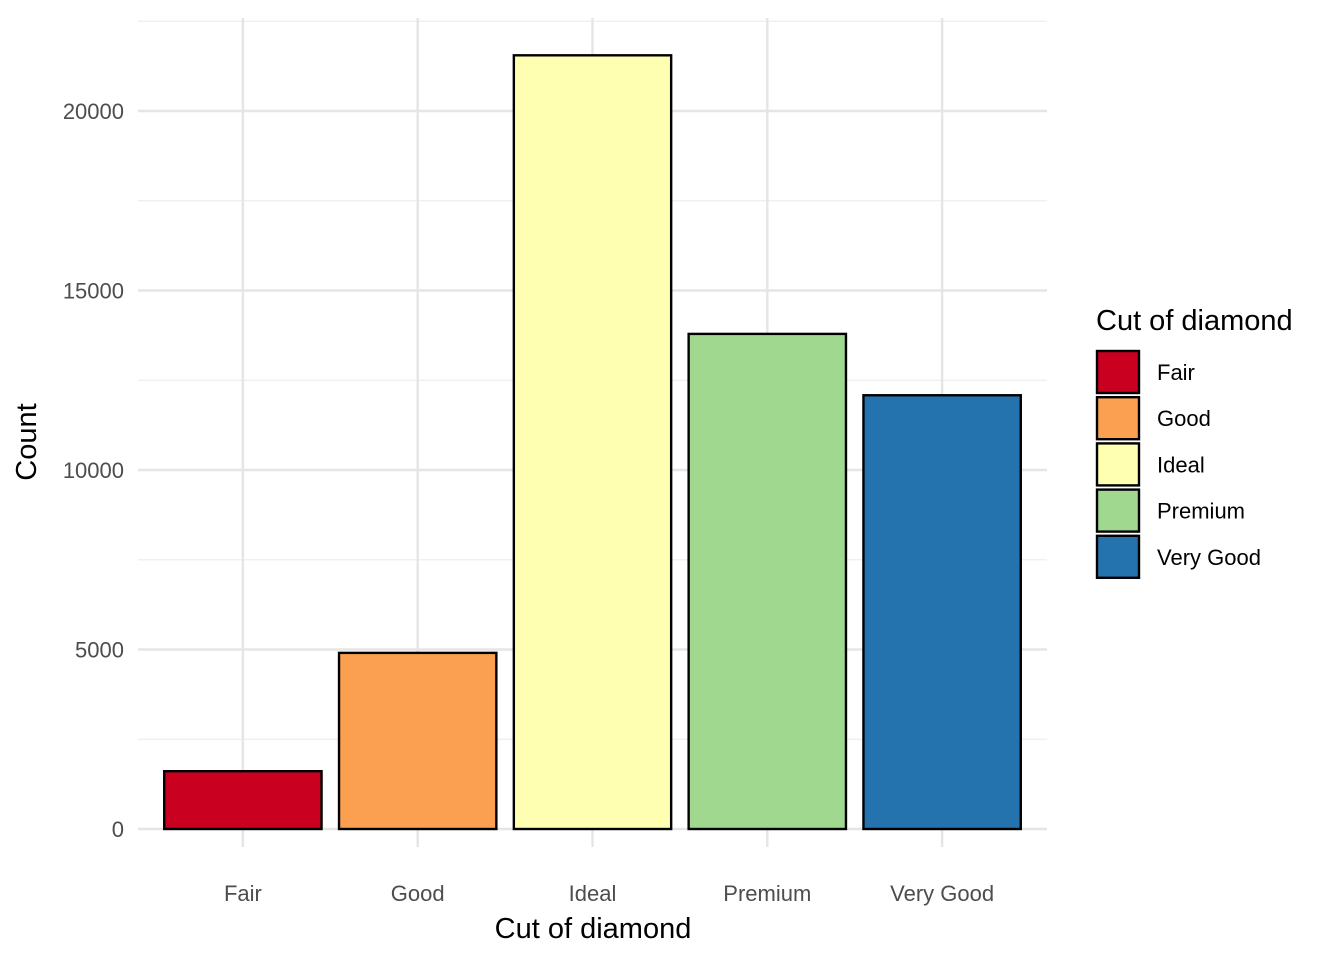 This screenshot has height=960, width=1344. What do you see at coordinates (27, 441) in the screenshot?
I see `y-axis-title: Count` at bounding box center [27, 441].